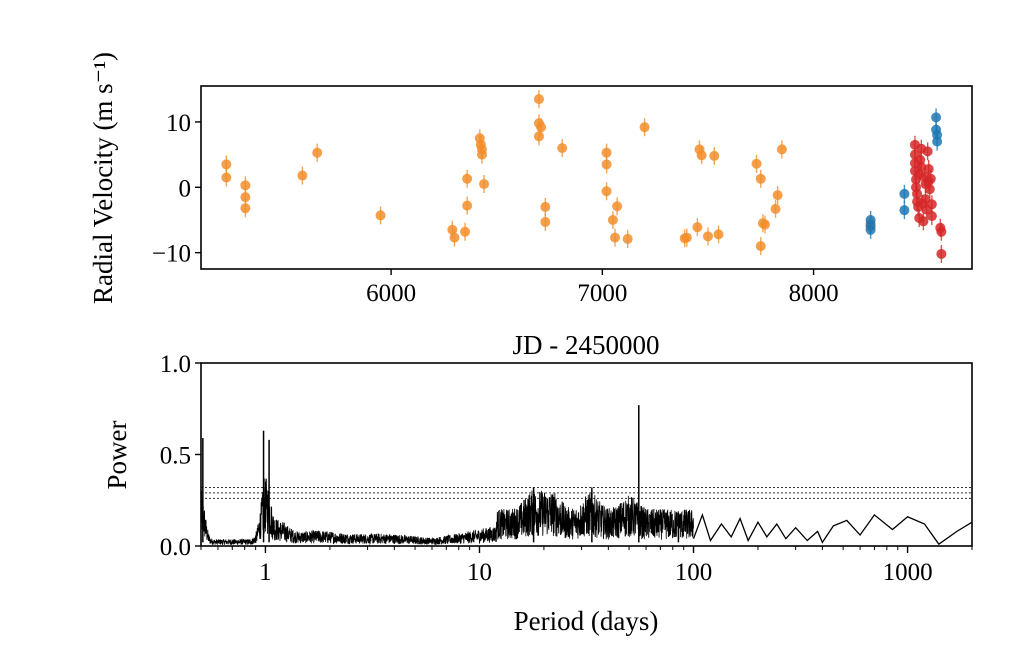  I want to click on rv-x-tick-label-1: 7000, so click(602, 293).